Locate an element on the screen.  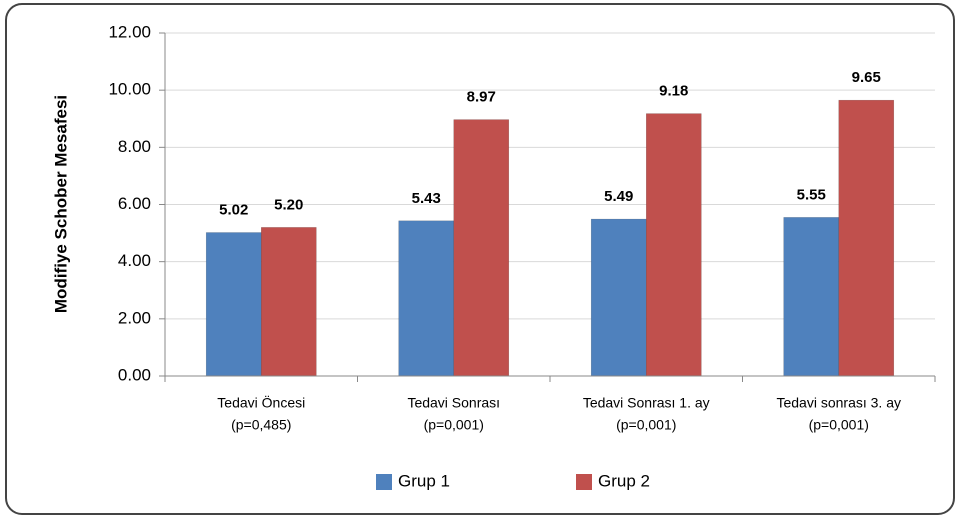
y-tick-label: 4.00 is located at coordinates (134, 260).